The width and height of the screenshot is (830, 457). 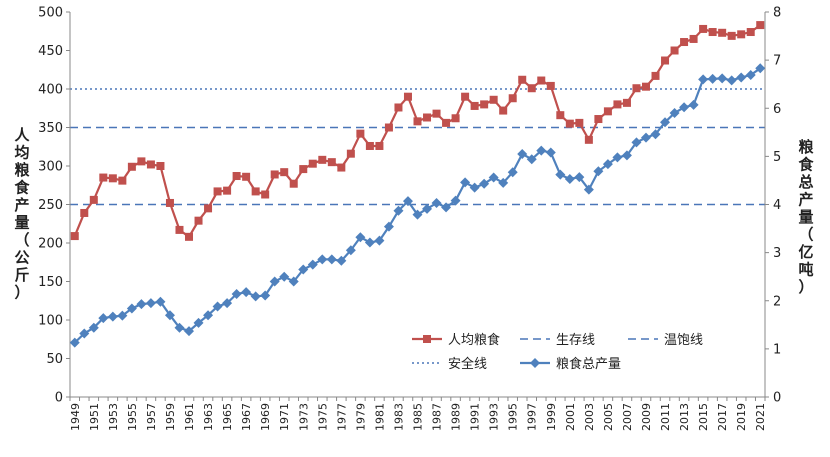 What do you see at coordinates (132, 417) in the screenshot?
I see `x-tick-label: 1955` at bounding box center [132, 417].